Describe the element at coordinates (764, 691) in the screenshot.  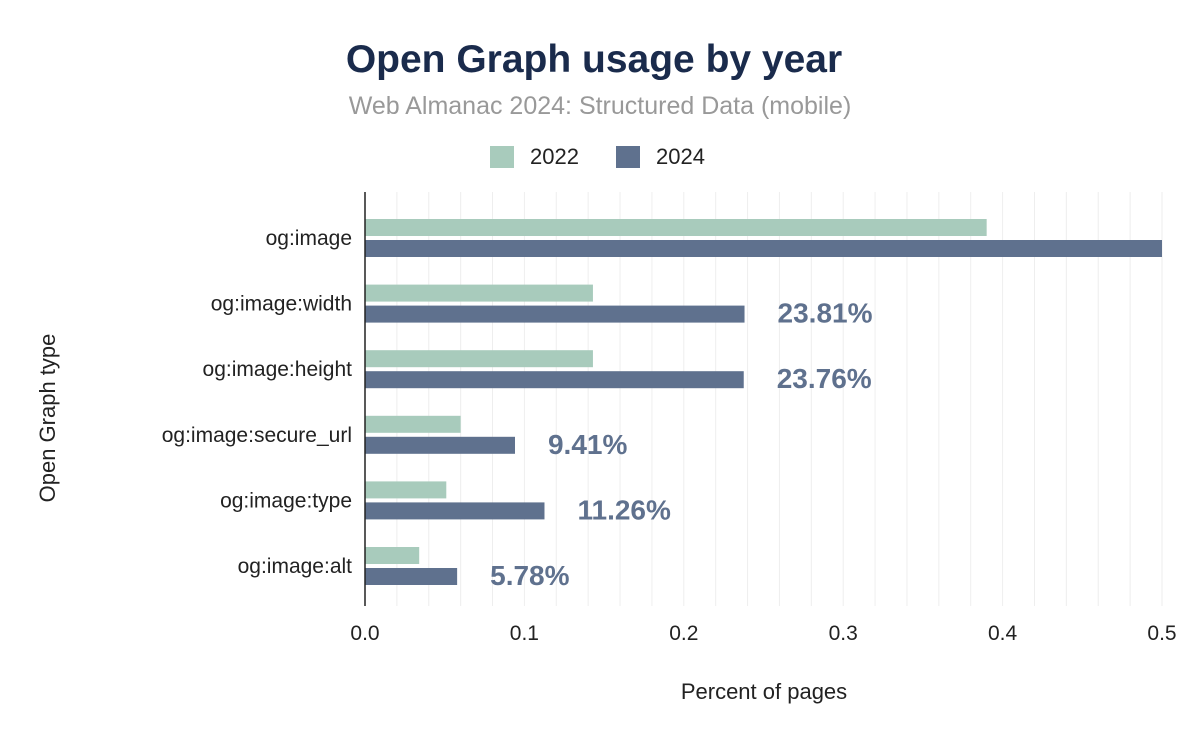
I see `x-axis-title: Percent of pages` at that location.